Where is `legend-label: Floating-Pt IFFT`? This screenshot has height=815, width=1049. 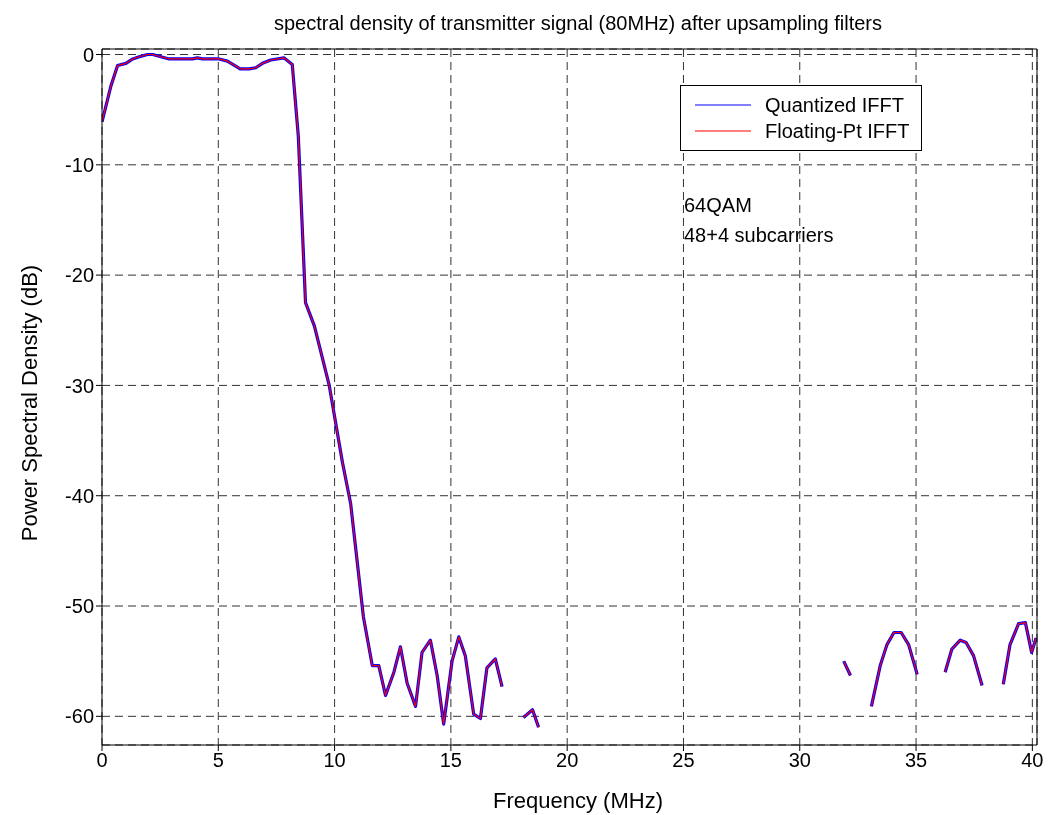
legend-label: Floating-Pt IFFT is located at coordinates (837, 131).